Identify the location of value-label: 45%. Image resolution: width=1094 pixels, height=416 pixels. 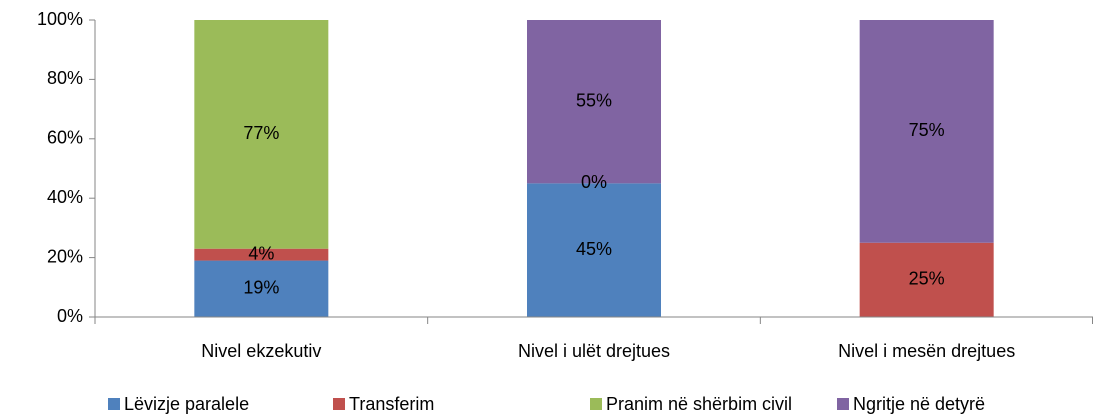
(594, 249).